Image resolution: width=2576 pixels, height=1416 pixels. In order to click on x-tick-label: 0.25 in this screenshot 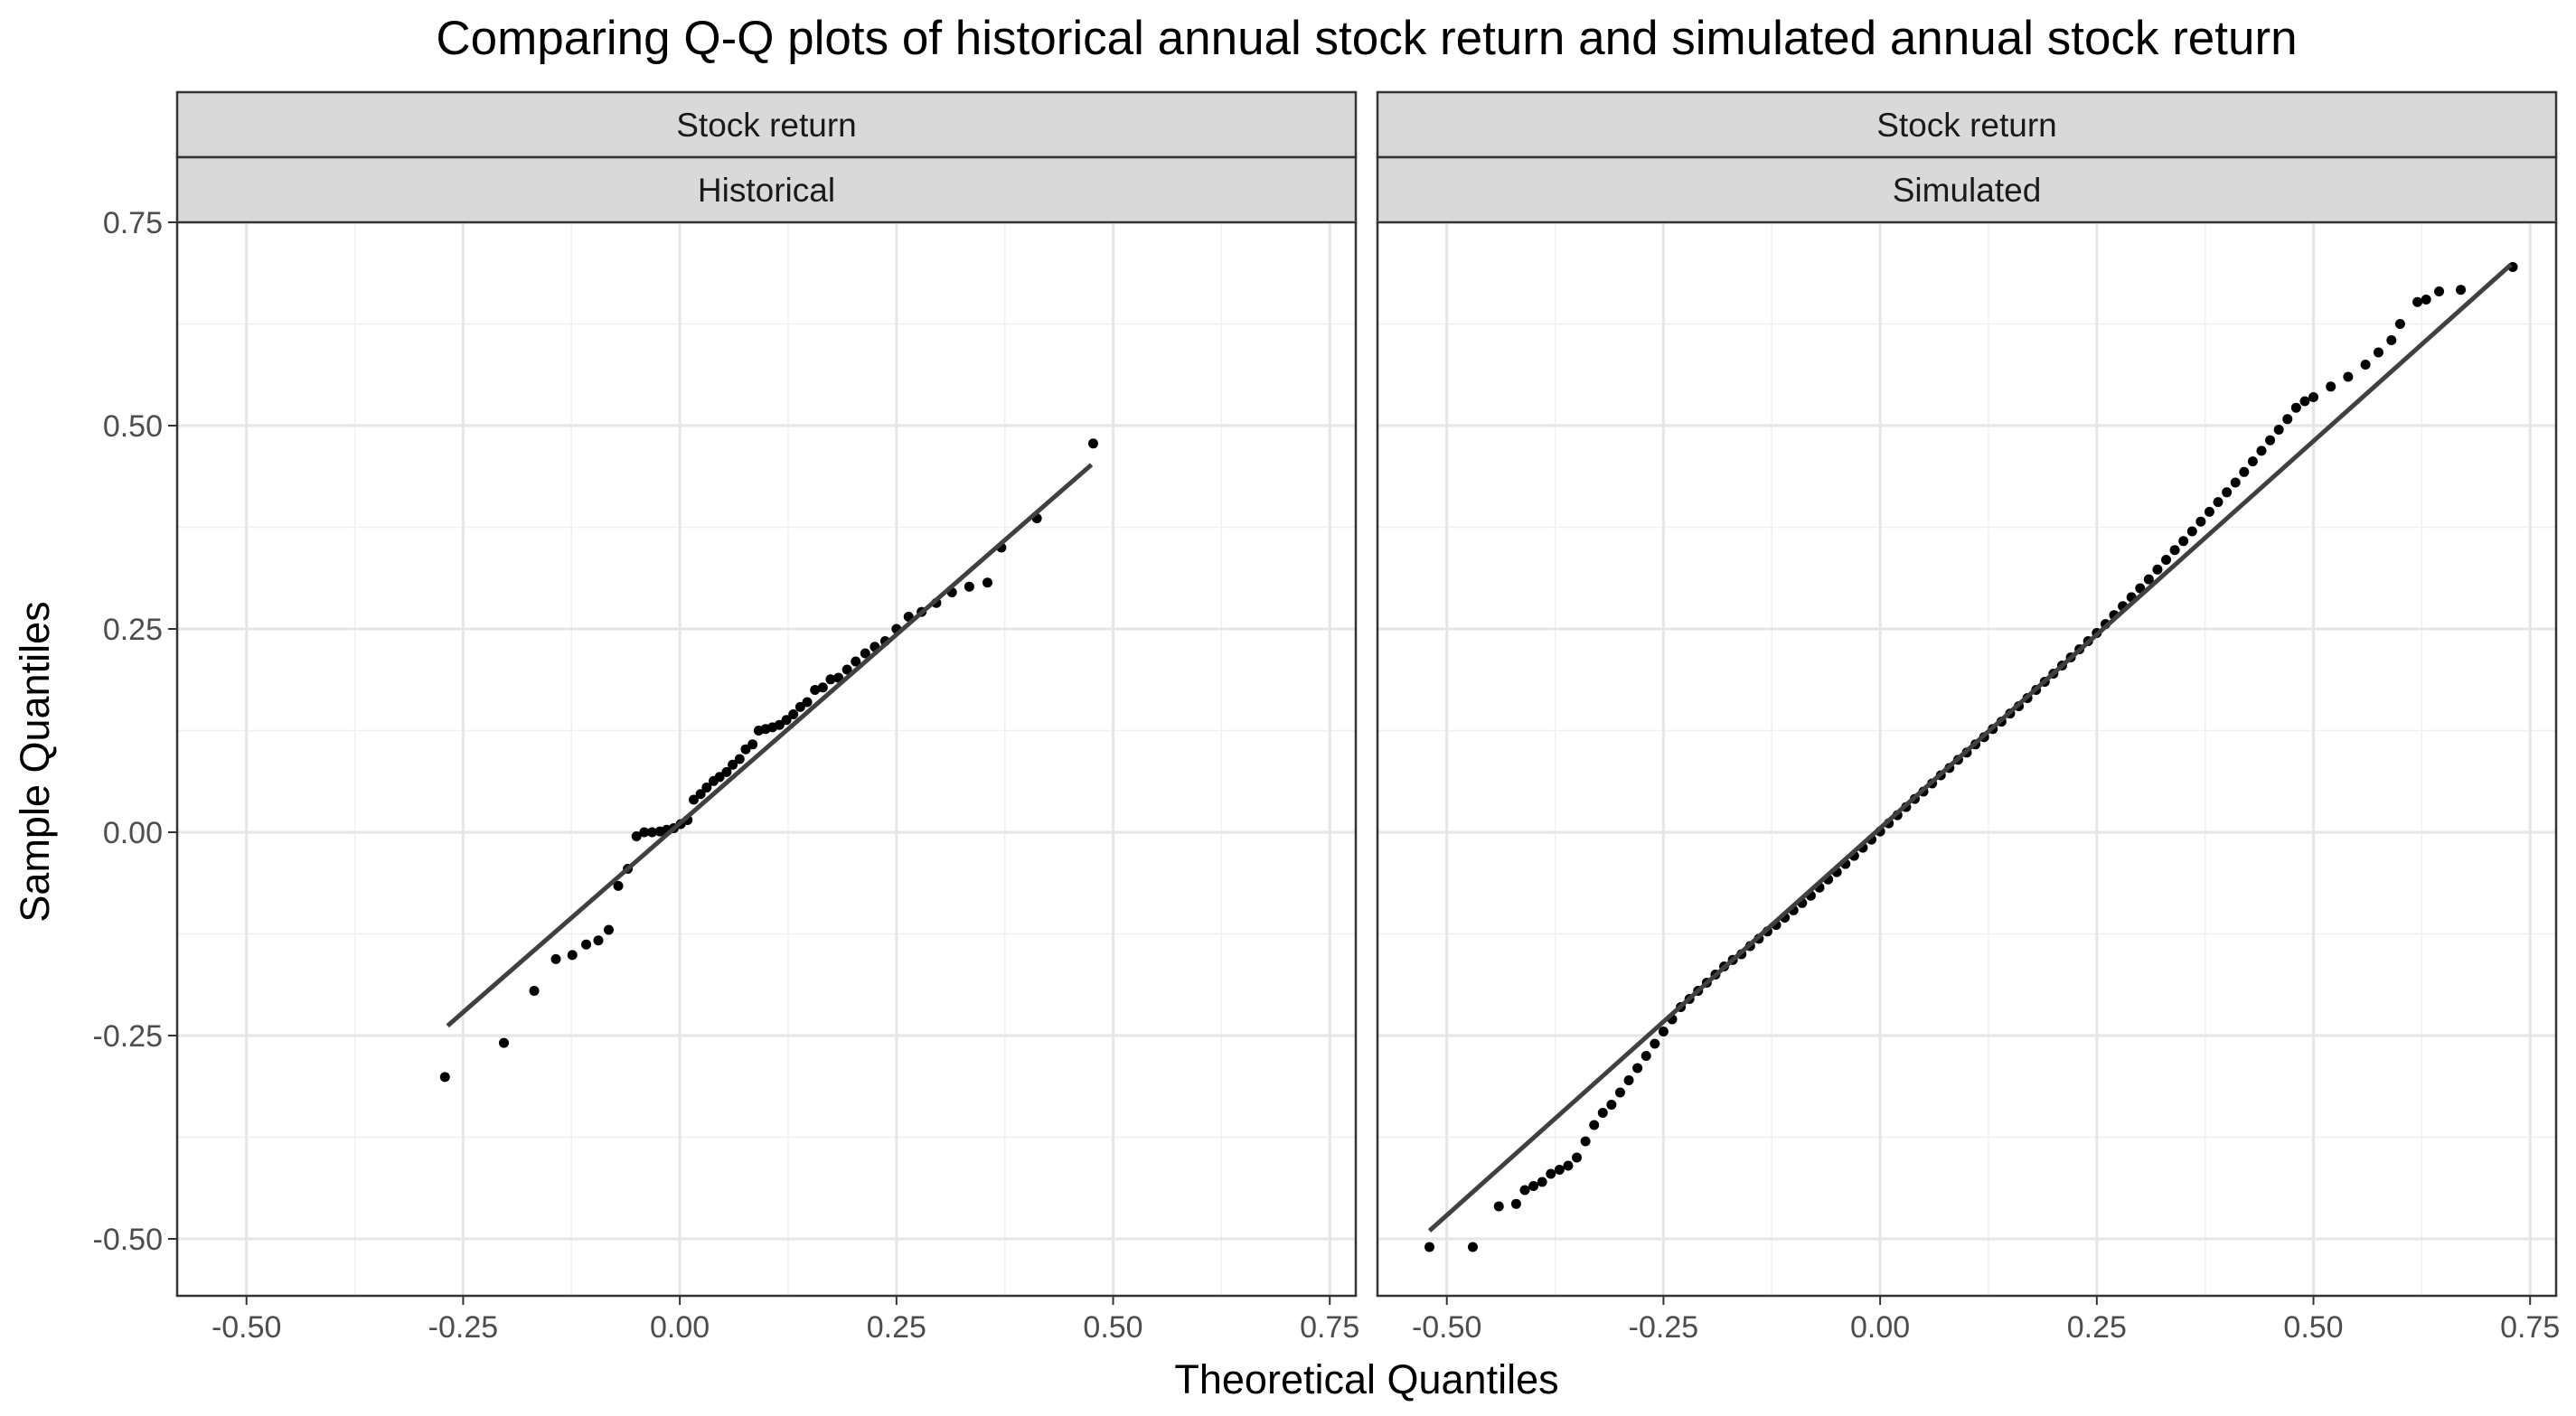, I will do `click(897, 1327)`.